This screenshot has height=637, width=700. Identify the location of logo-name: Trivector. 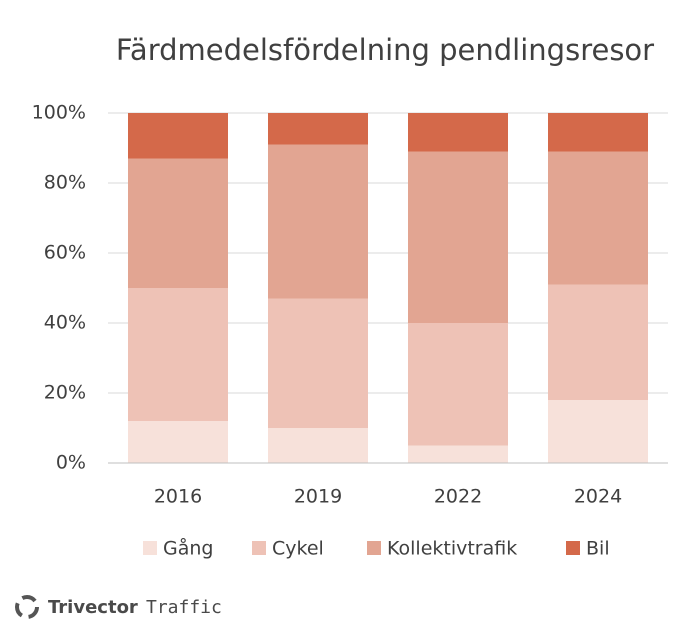
(93, 607).